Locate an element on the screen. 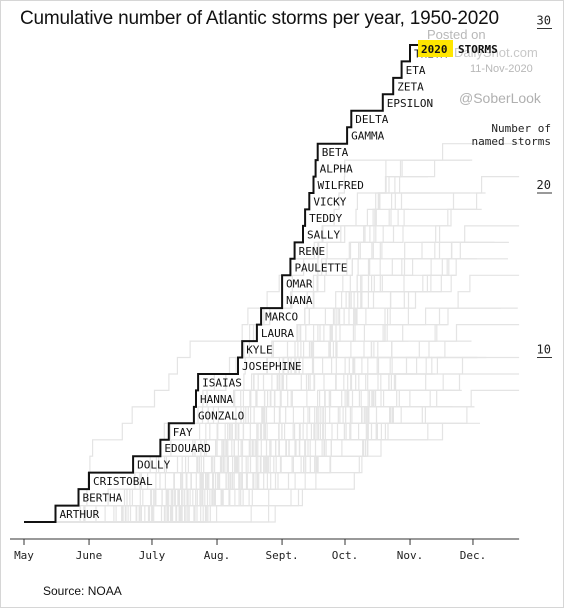 The image size is (564, 608). storm-label: HANNA is located at coordinates (216, 399).